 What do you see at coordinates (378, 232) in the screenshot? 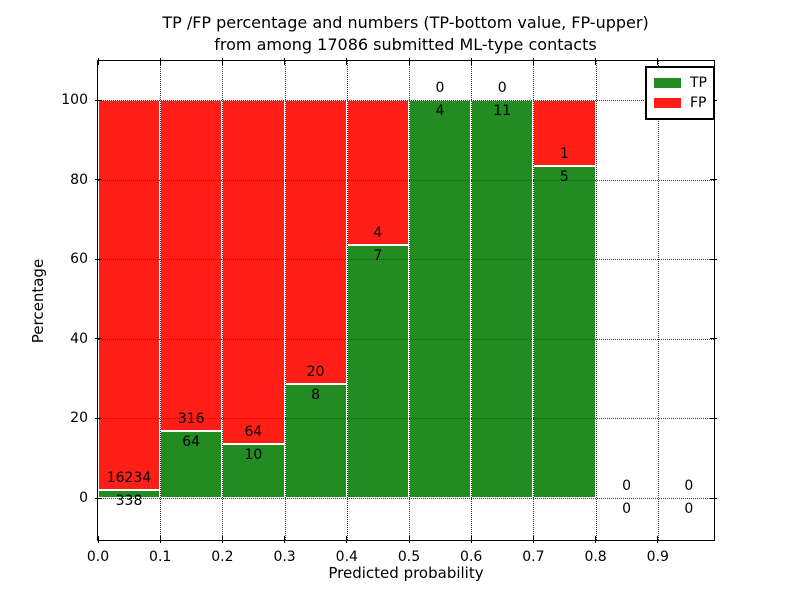
I see `fp-count-label: 4` at bounding box center [378, 232].